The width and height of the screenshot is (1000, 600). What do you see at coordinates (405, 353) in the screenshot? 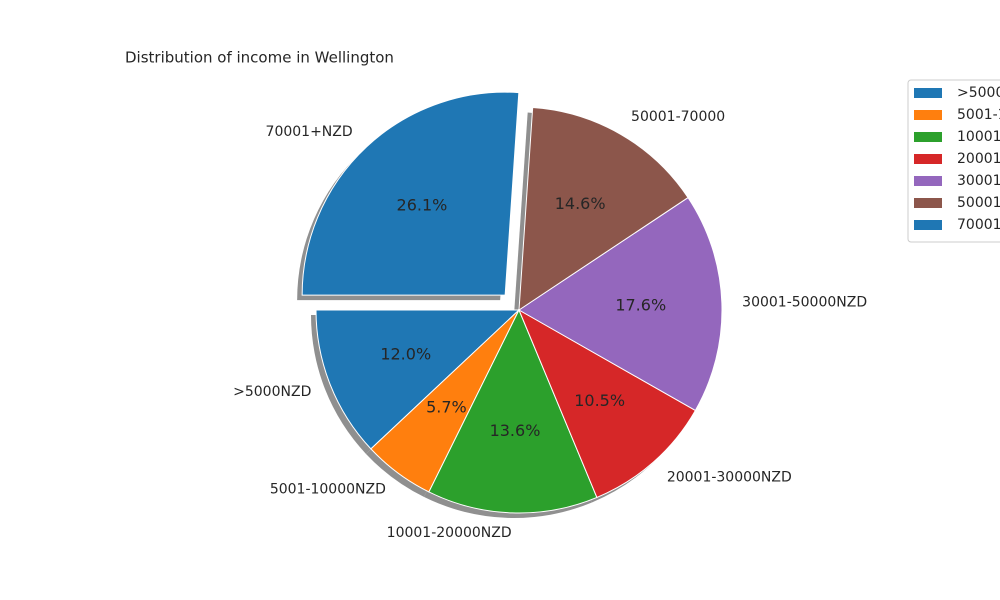
I see `value-label: 12.0%` at bounding box center [405, 353].